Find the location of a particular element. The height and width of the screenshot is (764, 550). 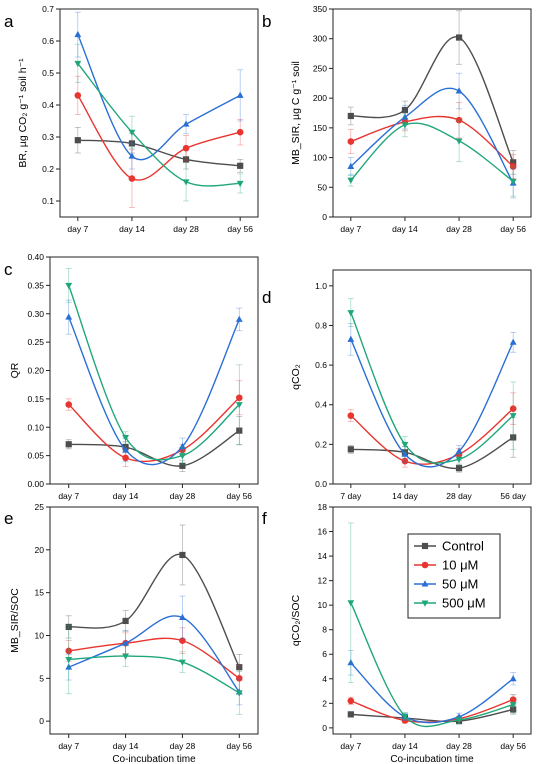

y-tick-label: 0.2 is located at coordinates (321, 444).